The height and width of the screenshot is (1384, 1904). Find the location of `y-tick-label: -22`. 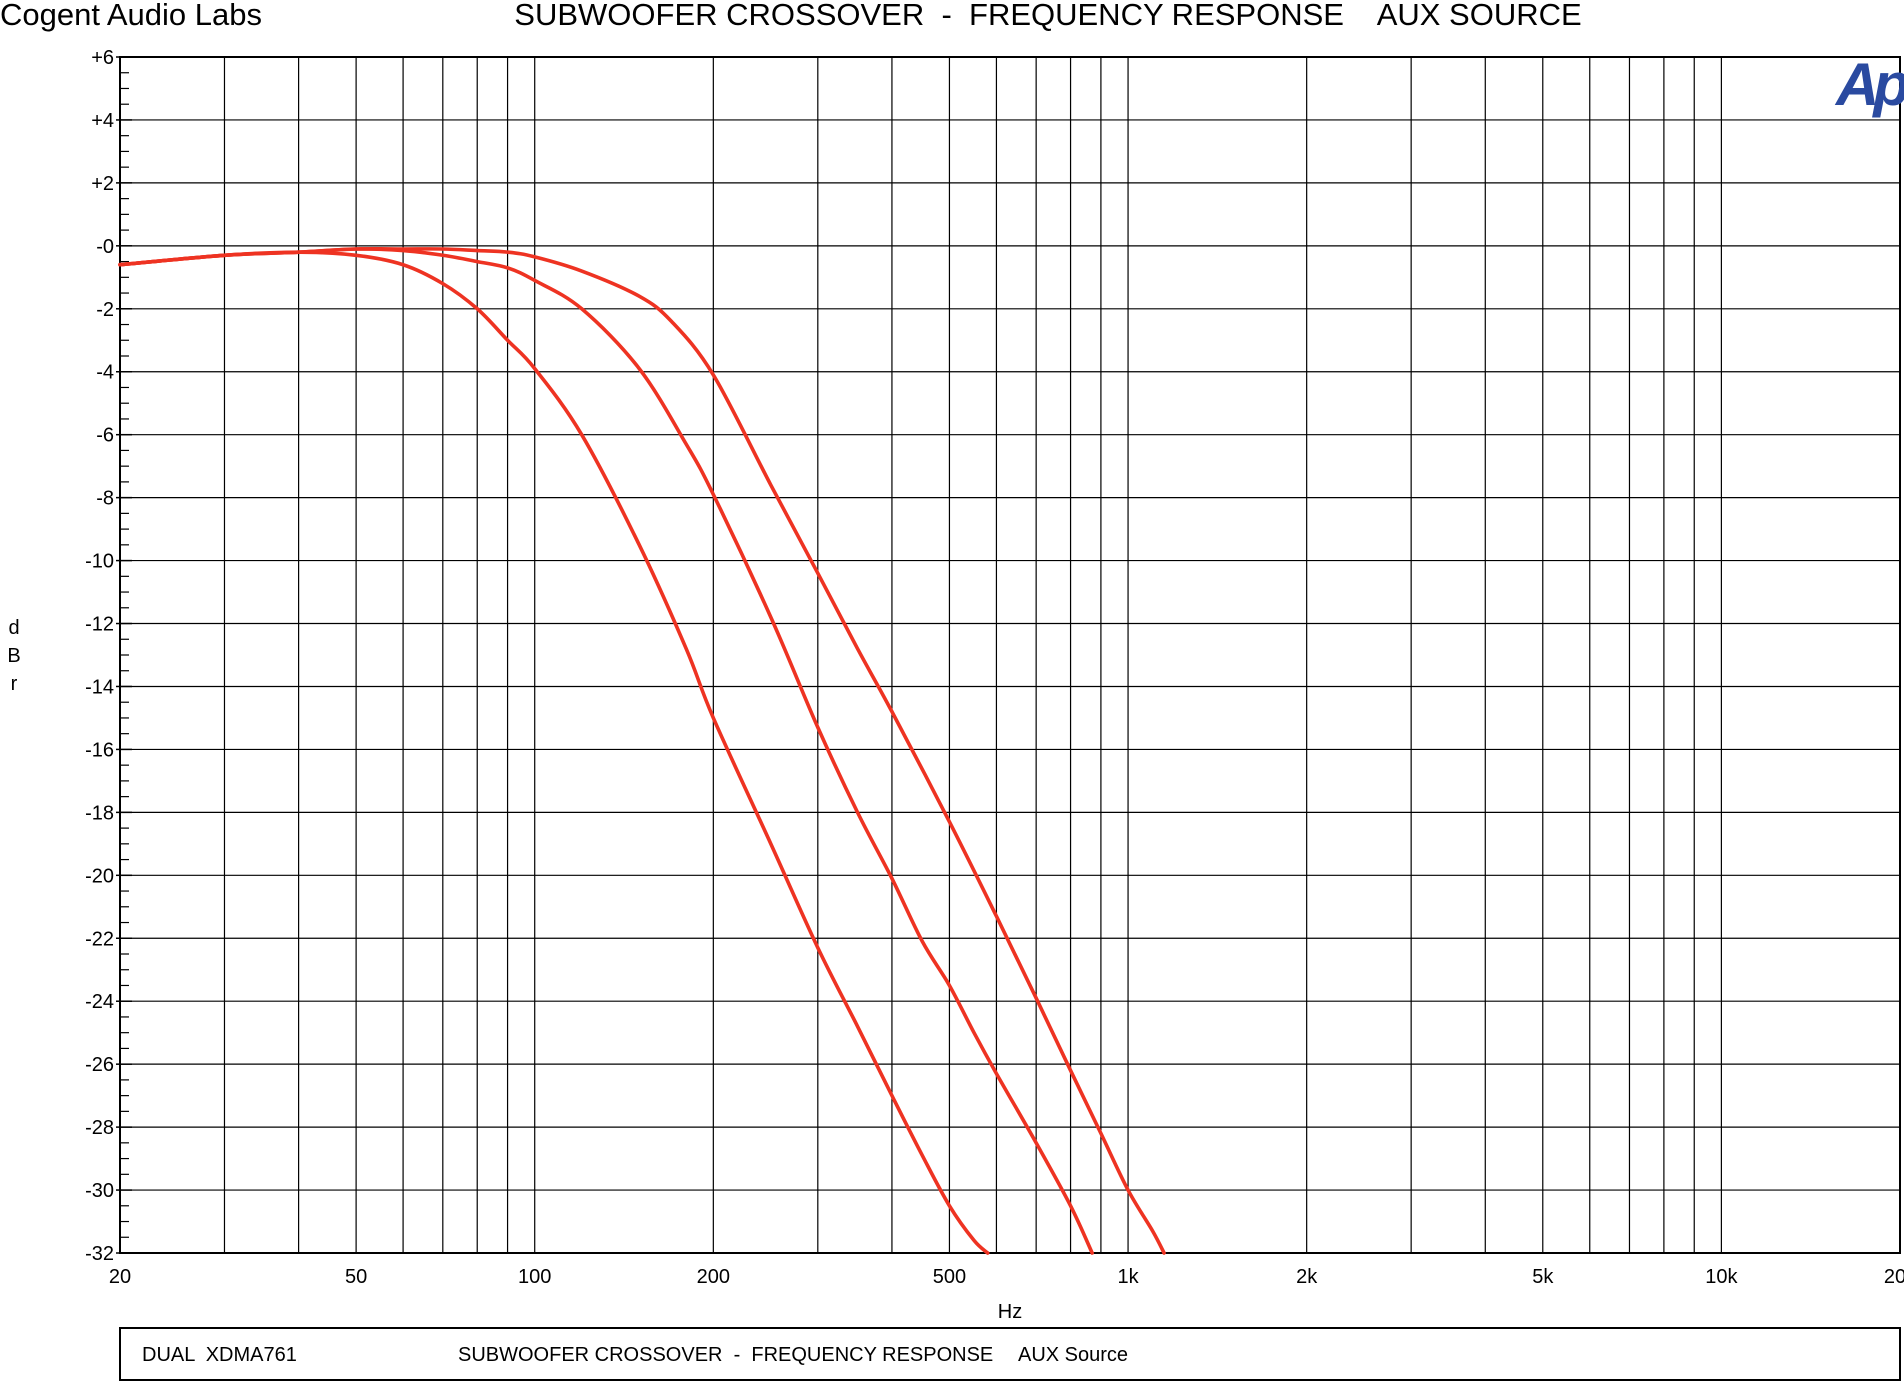

y-tick-label: -22 is located at coordinates (99, 939).